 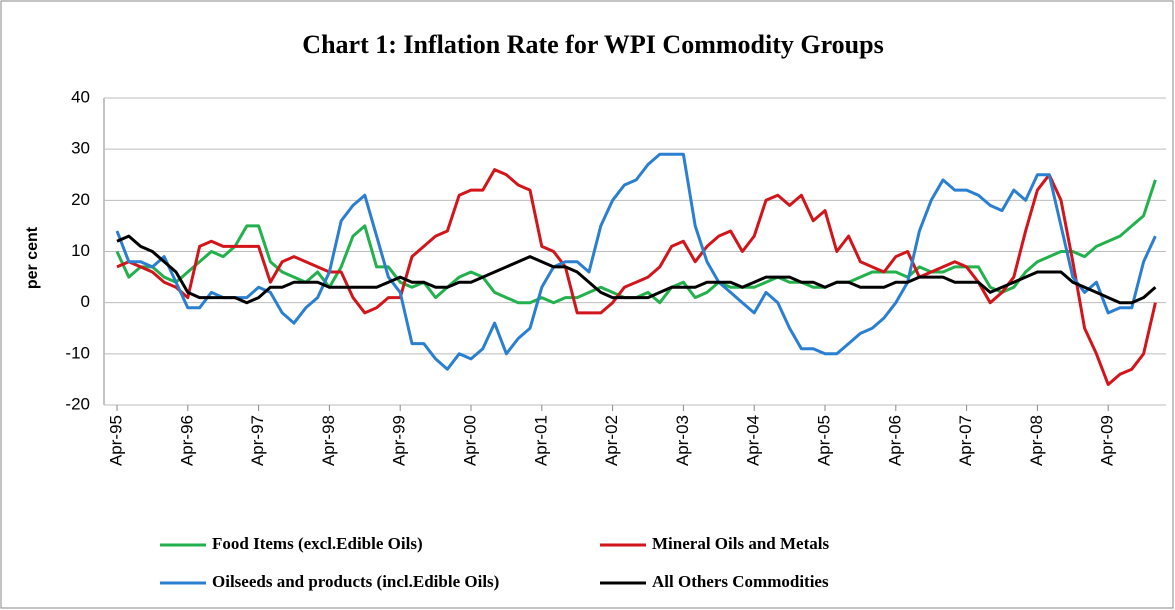 I want to click on x-tick-label: Apr-98, so click(x=328, y=440).